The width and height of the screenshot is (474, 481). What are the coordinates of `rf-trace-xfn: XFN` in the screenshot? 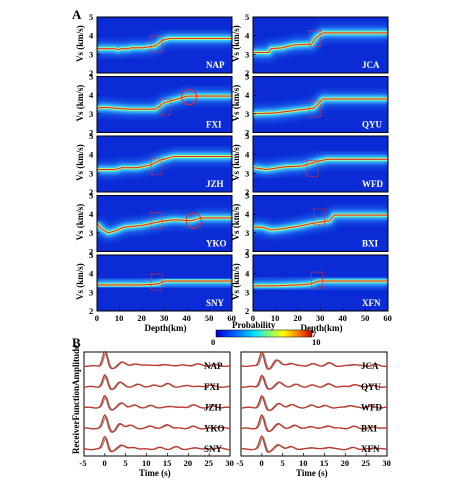 It's located at (314, 444).